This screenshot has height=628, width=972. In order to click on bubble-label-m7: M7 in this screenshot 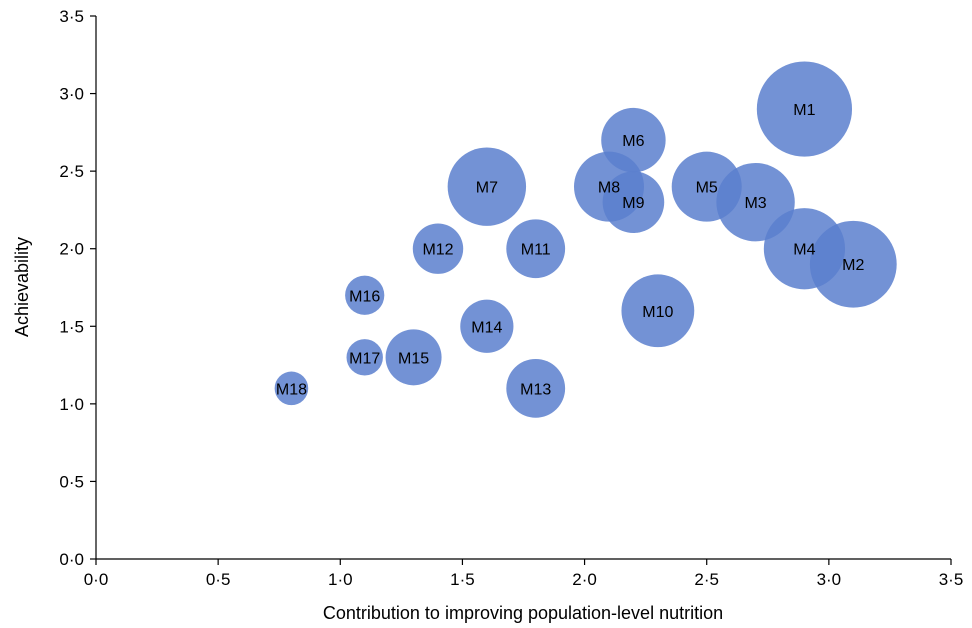, I will do `click(487, 188)`.